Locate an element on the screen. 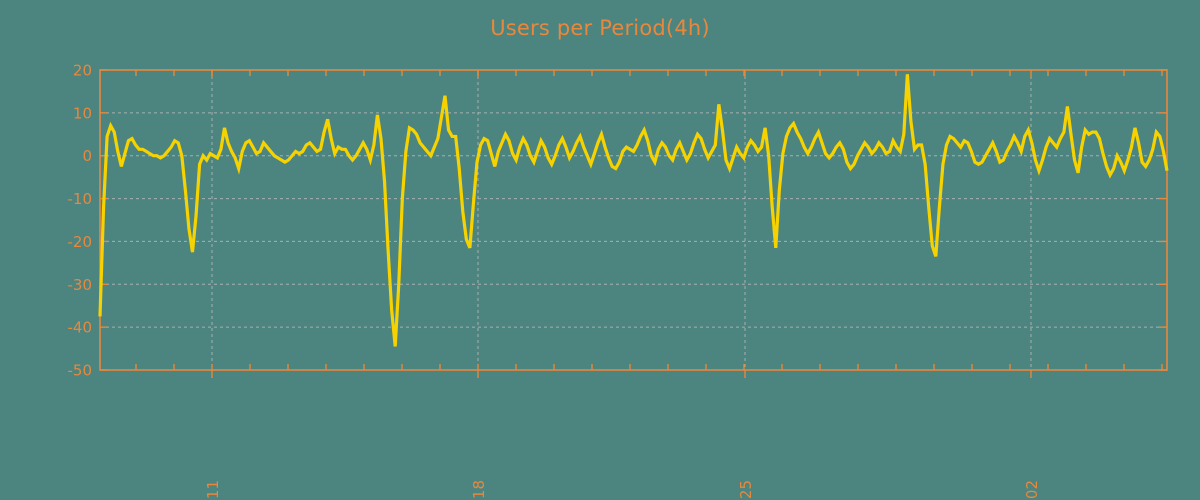  y-axis-tick-label: 20 is located at coordinates (82, 71).